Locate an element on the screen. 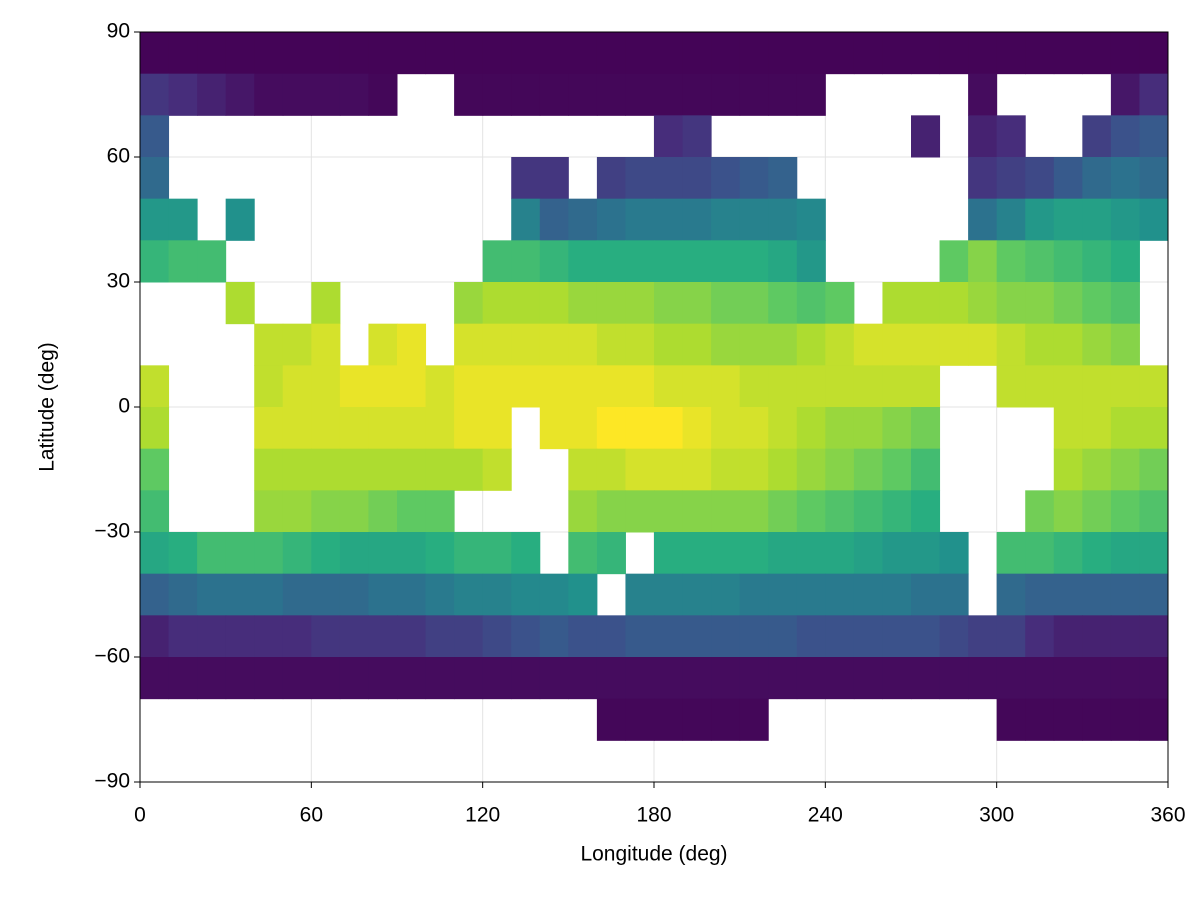  y-tick-label: 90 is located at coordinates (118, 31).